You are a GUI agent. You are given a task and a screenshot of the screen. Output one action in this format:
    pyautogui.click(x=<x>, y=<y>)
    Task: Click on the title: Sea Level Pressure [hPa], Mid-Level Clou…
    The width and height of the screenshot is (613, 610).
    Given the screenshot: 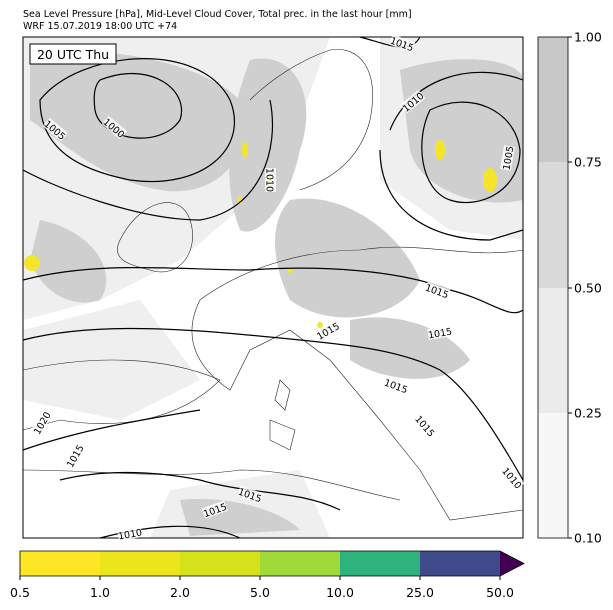 What is the action you would take?
    pyautogui.click(x=217, y=14)
    